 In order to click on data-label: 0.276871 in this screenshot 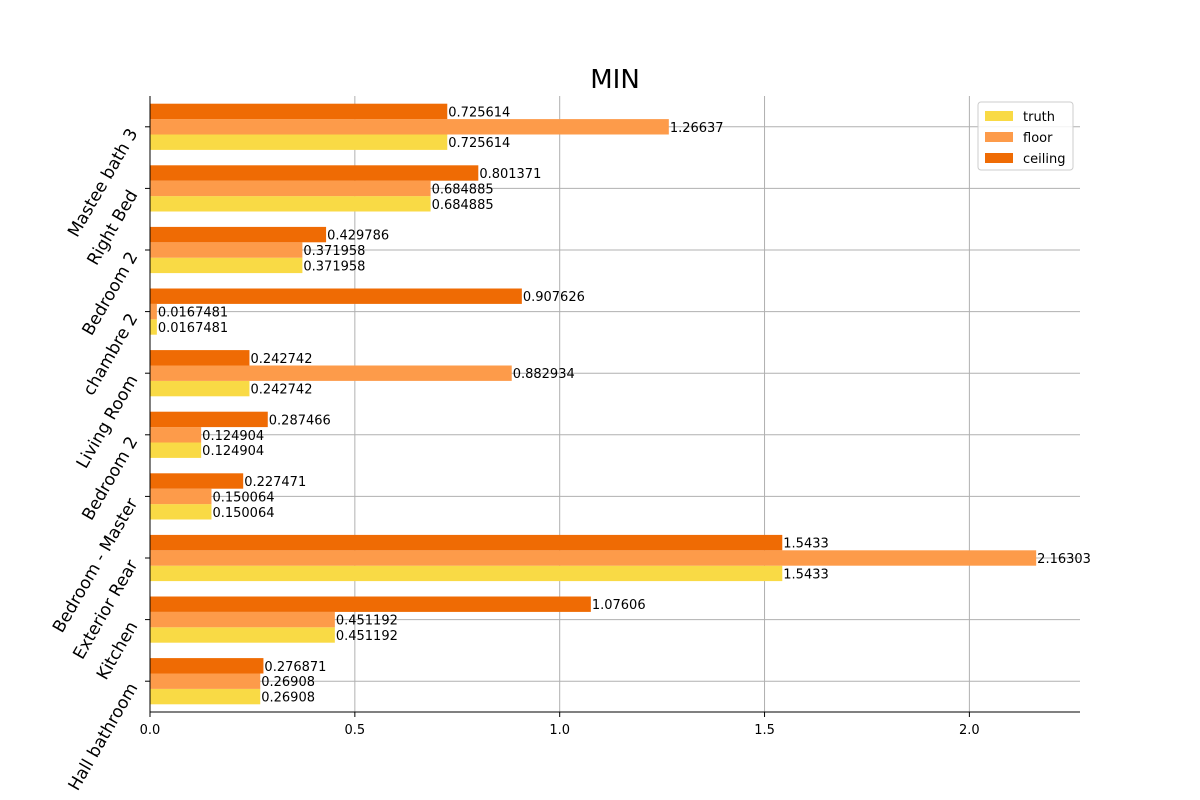, I will do `click(295, 667)`.